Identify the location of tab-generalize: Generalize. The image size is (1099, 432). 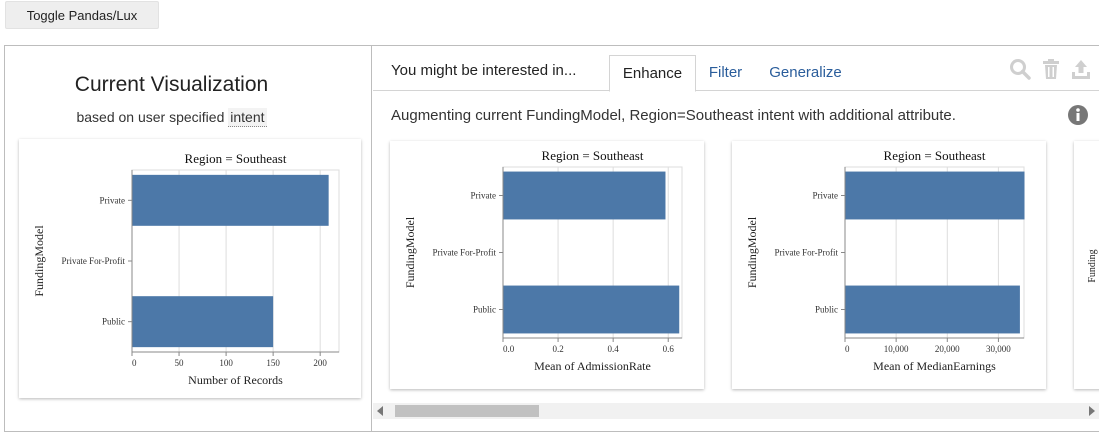
(805, 72).